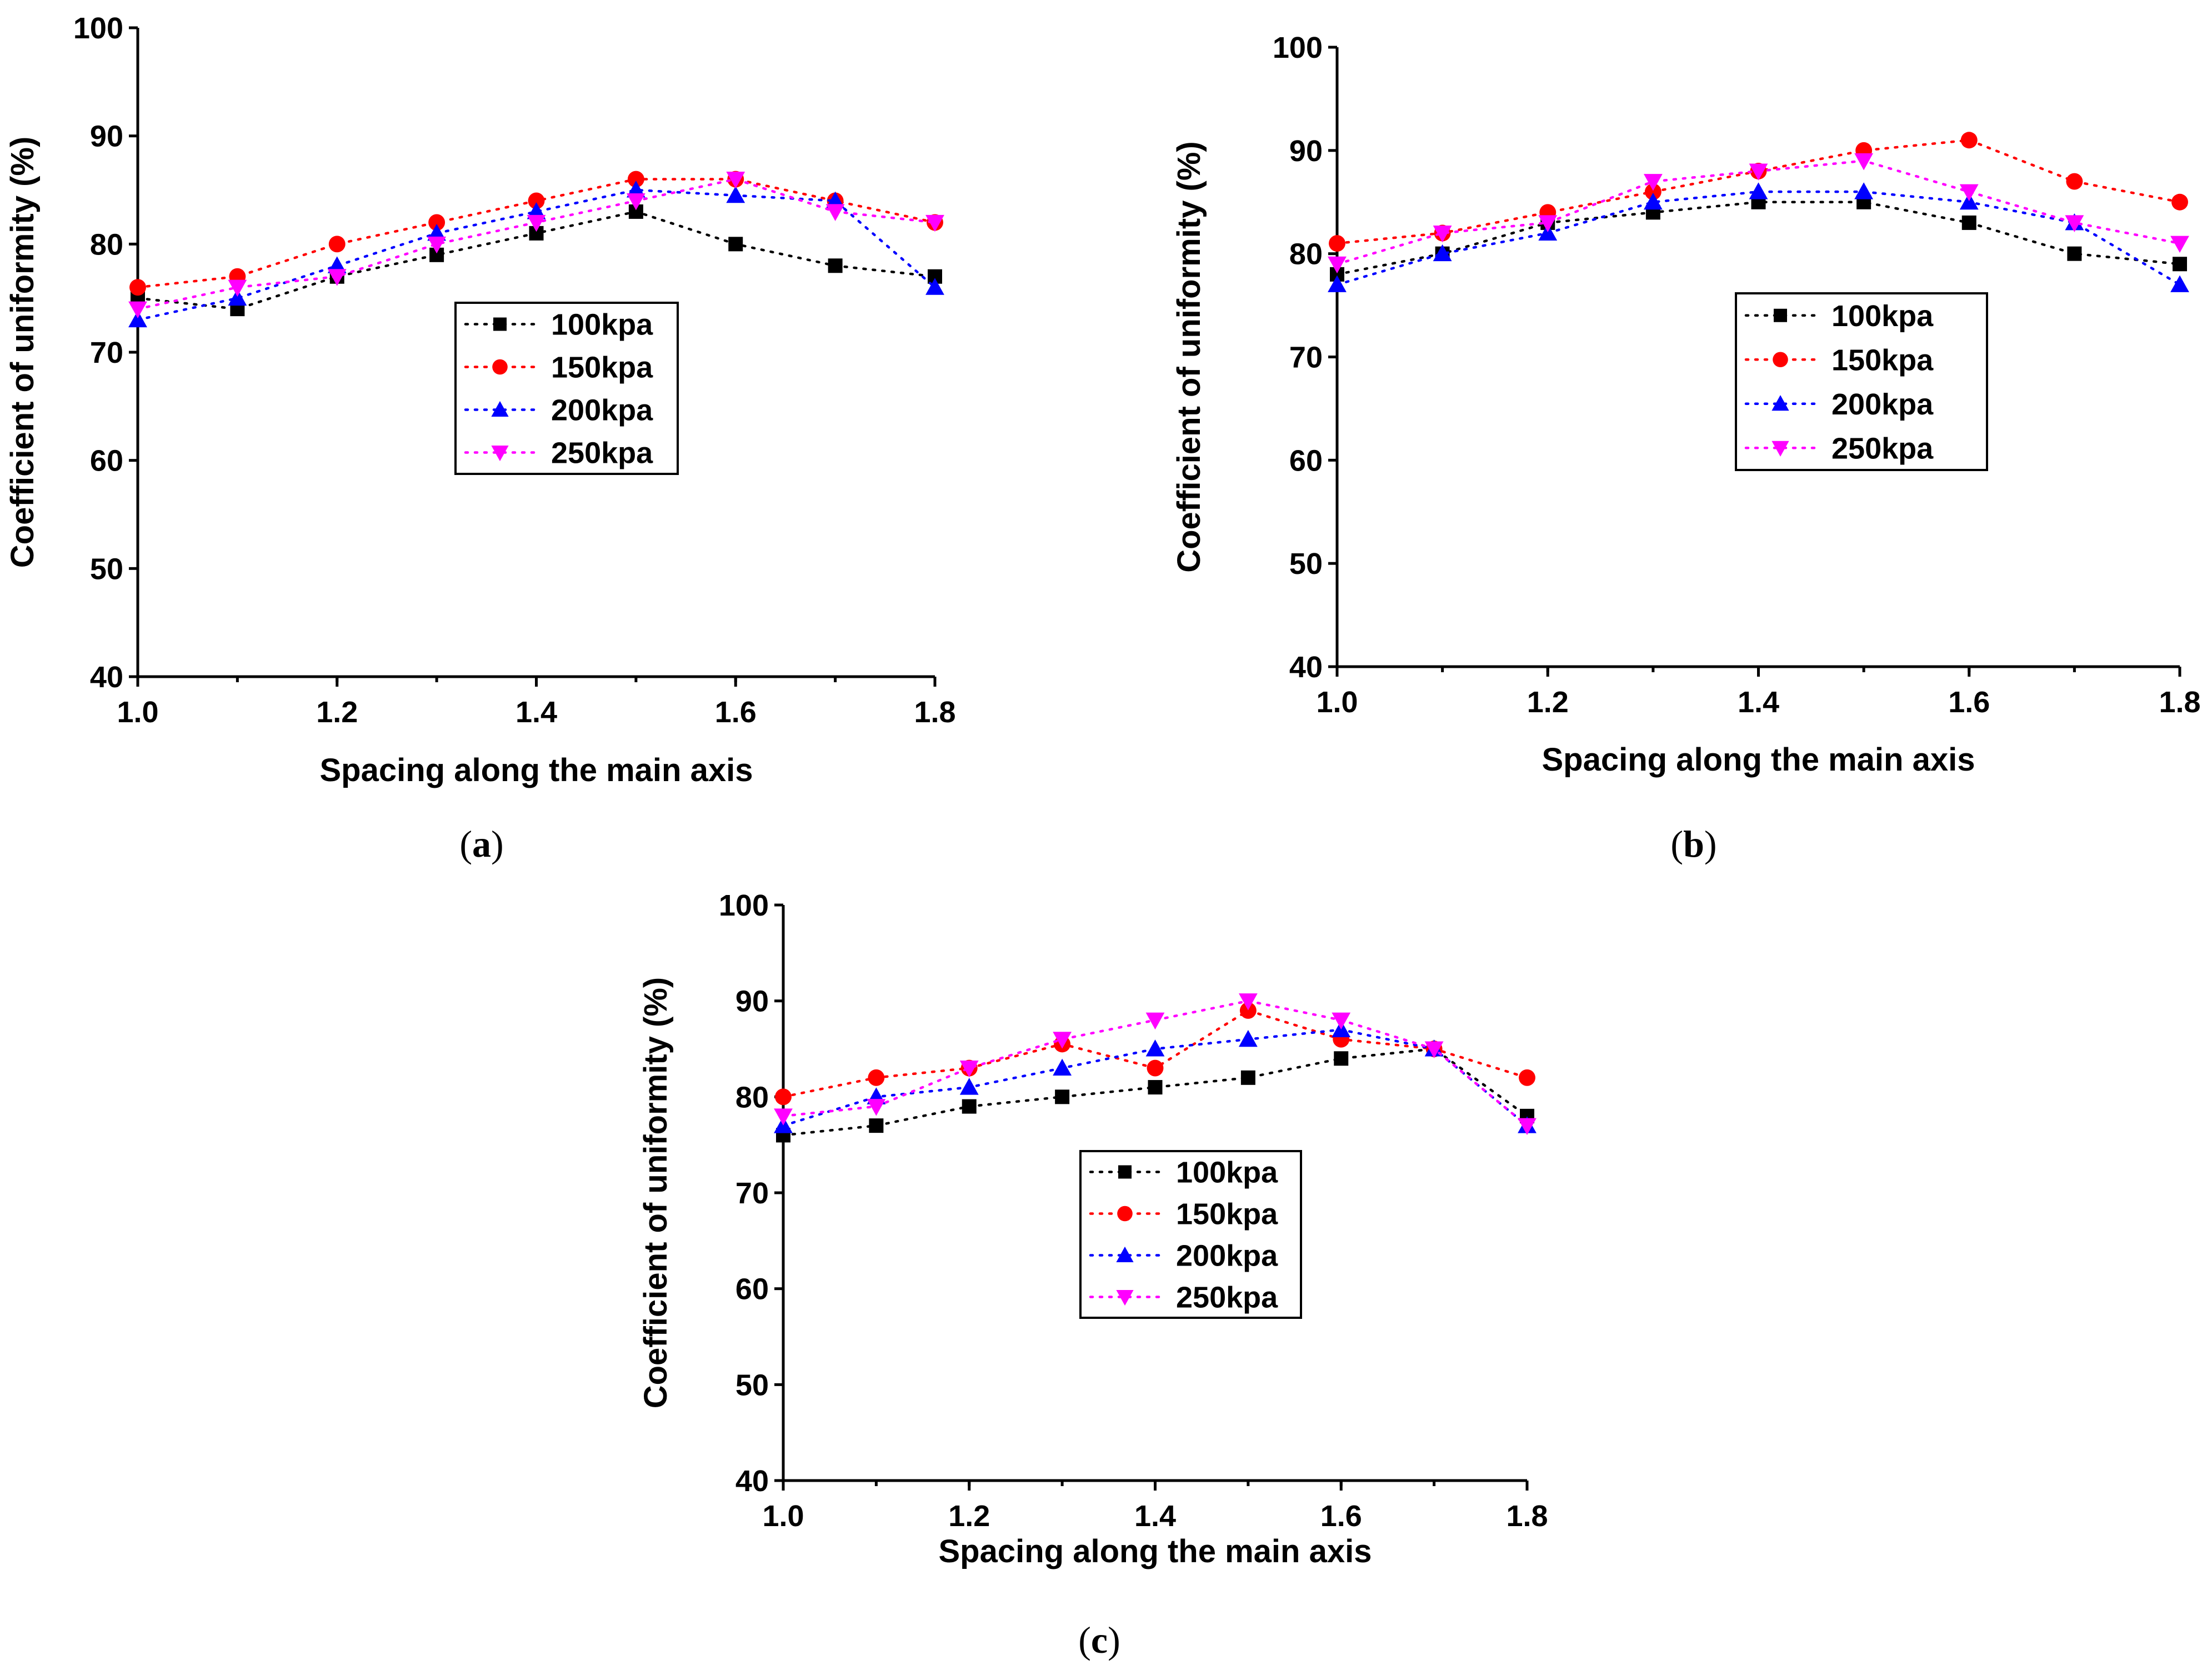  Describe the element at coordinates (1758, 239) in the screenshot. I see `series-line-100kpa` at that location.